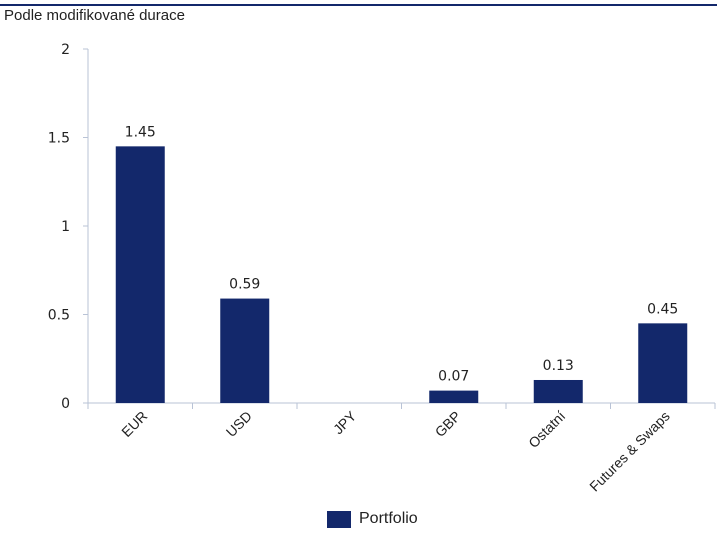 The width and height of the screenshot is (717, 536). What do you see at coordinates (388, 518) in the screenshot?
I see `legend-label-portfolio: Portfolio` at bounding box center [388, 518].